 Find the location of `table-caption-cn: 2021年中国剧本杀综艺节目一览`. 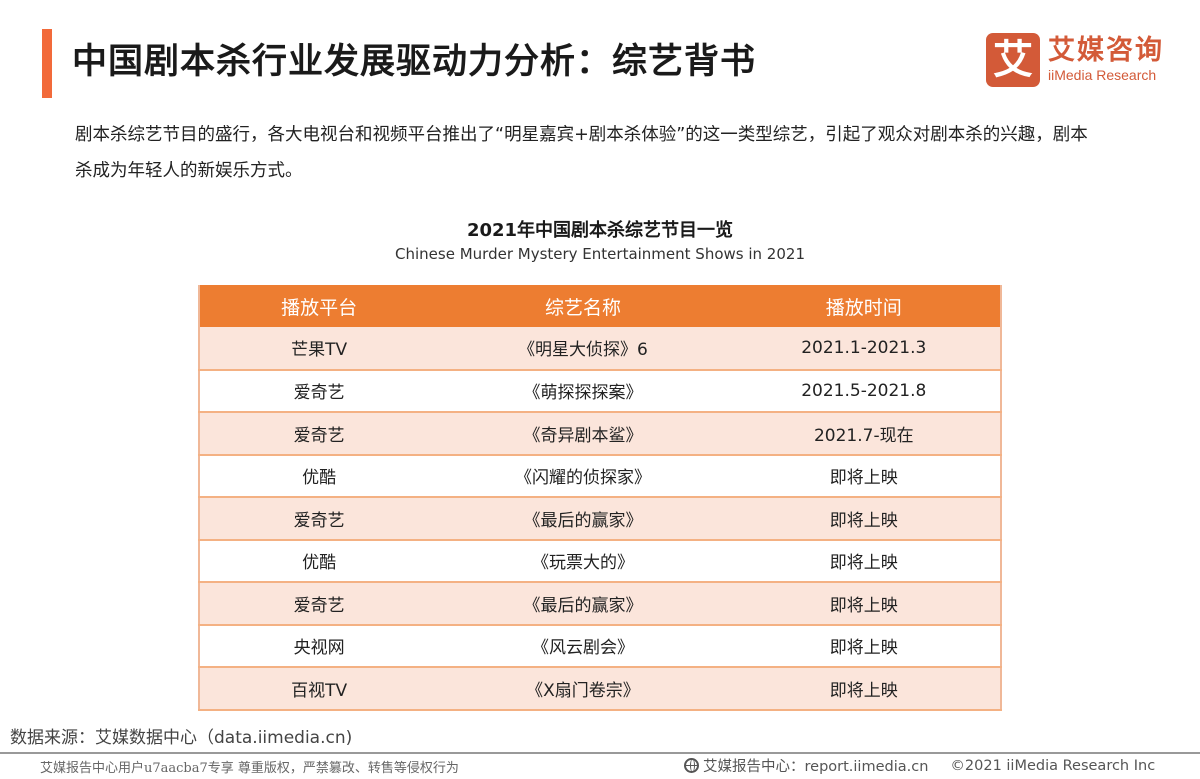

table-caption-cn: 2021年中国剧本杀综艺节目一览 is located at coordinates (600, 230).